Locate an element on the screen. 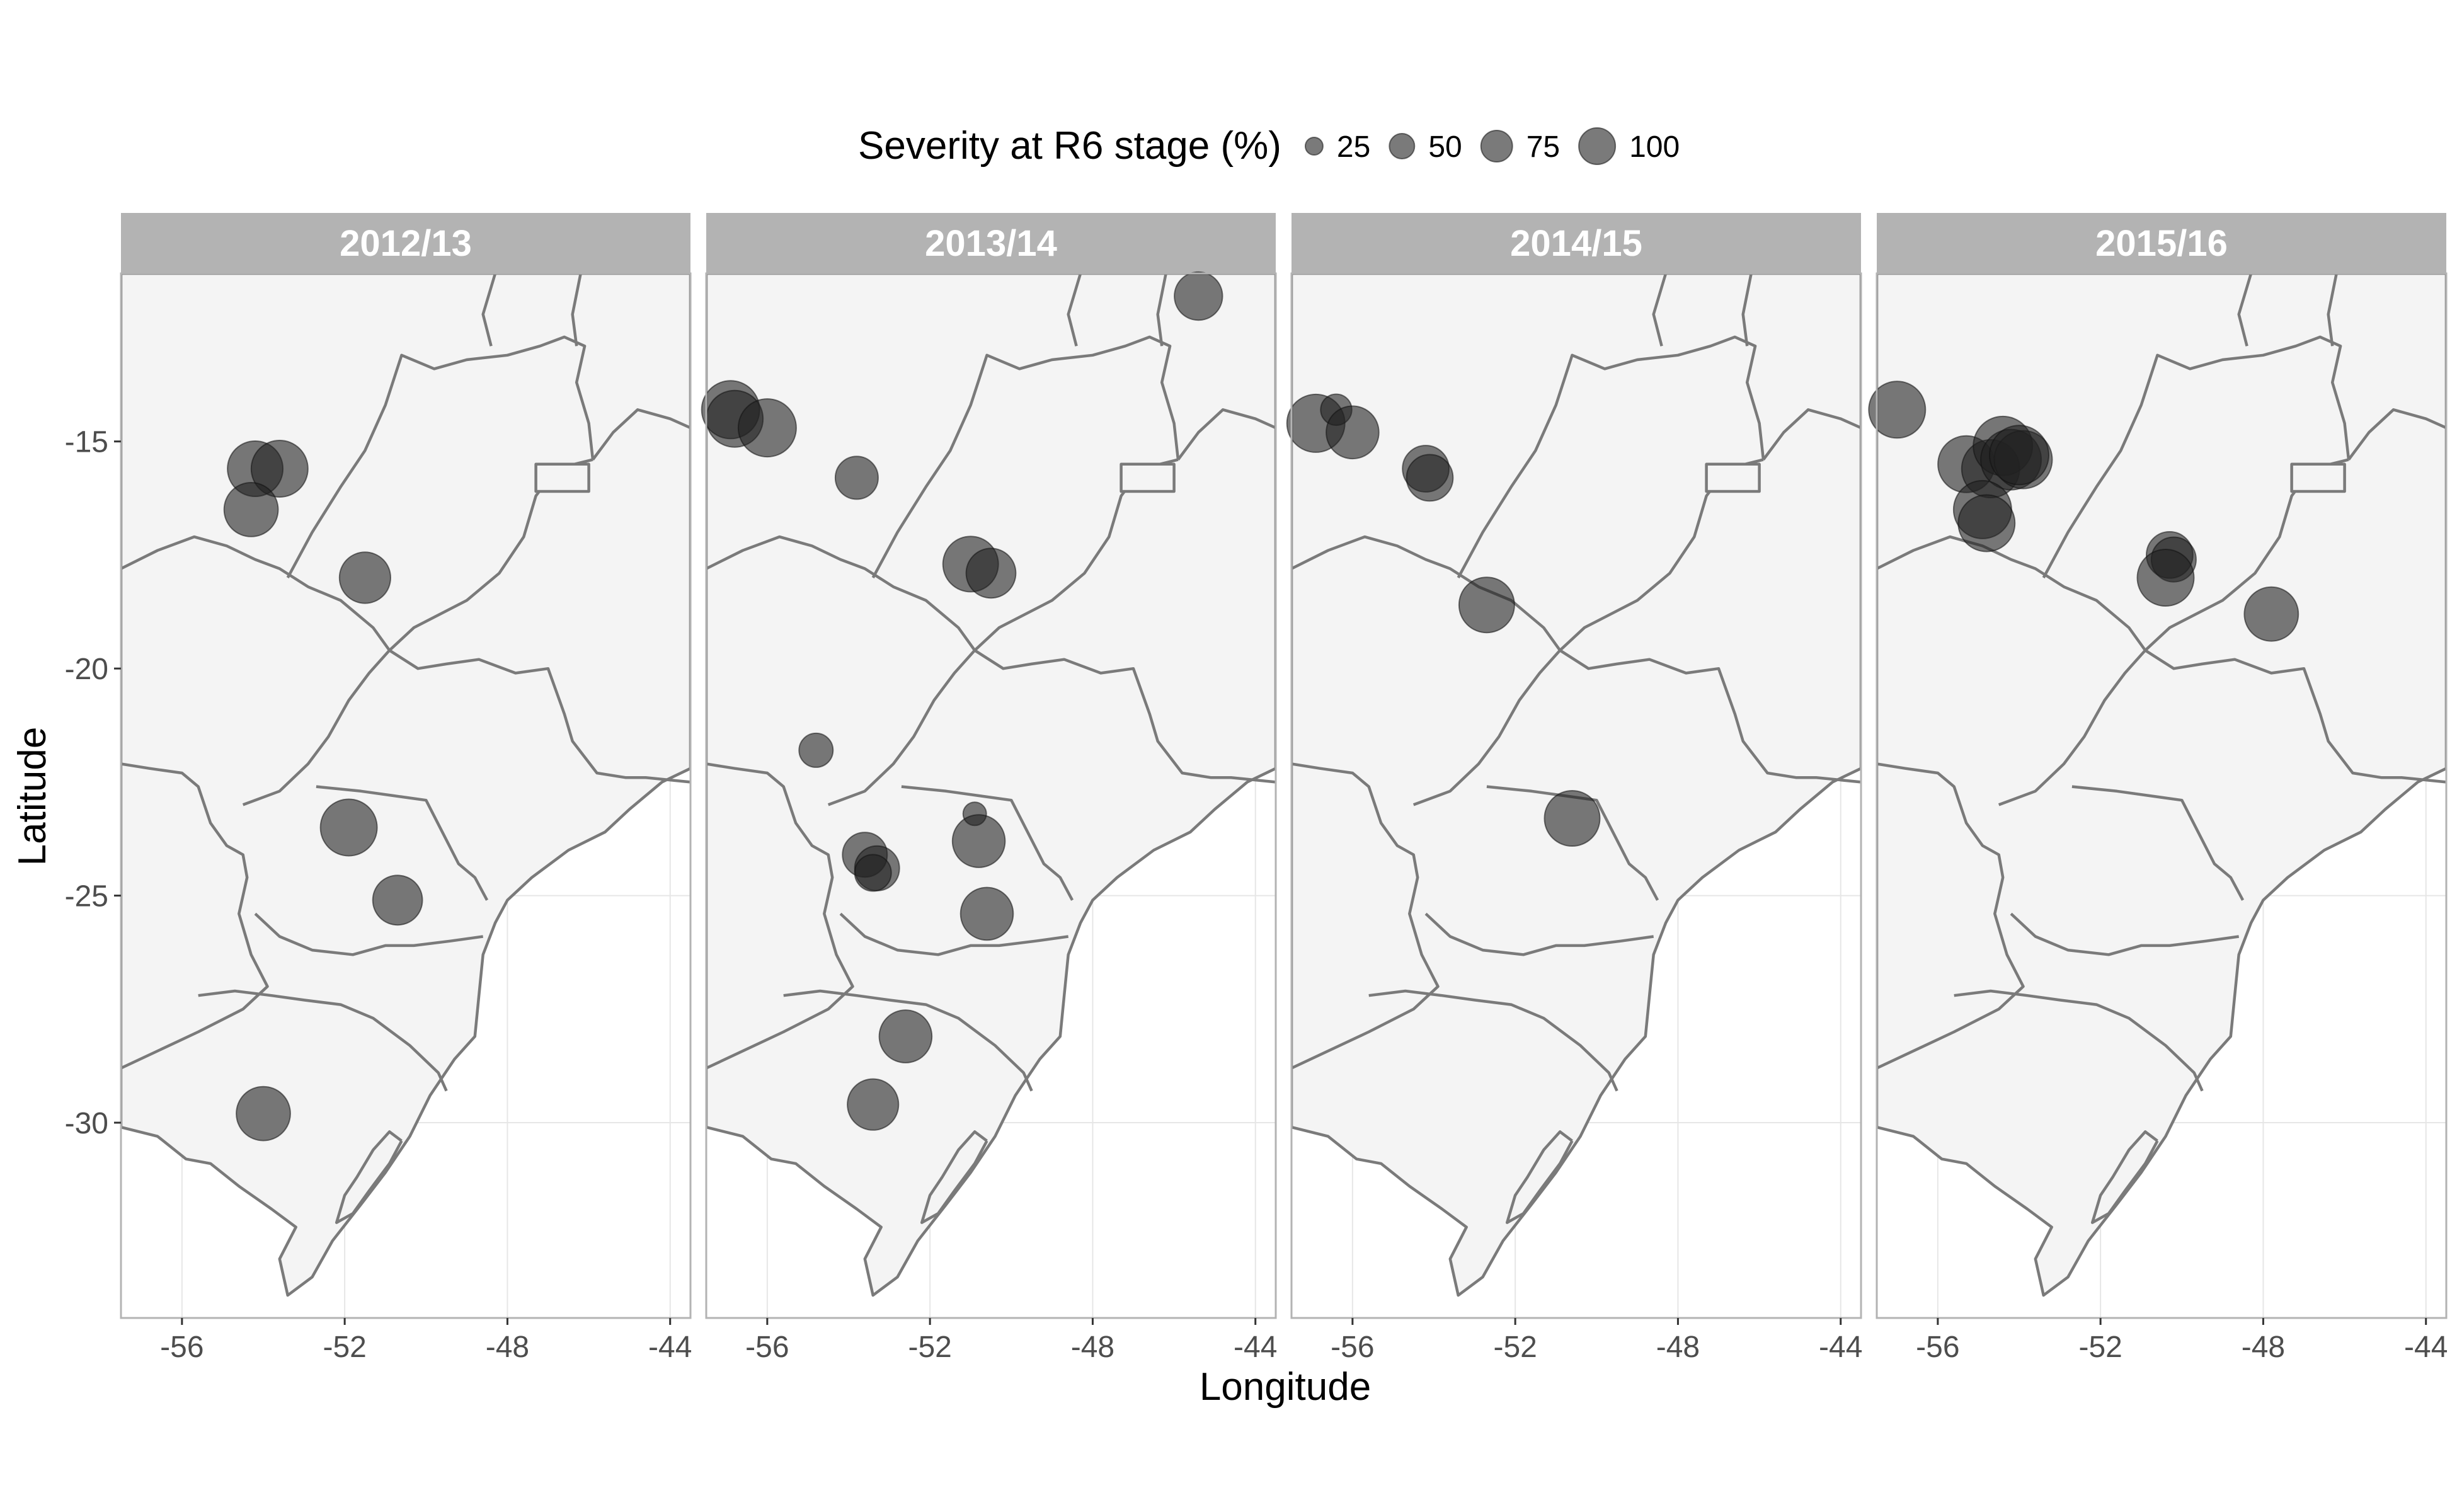 The height and width of the screenshot is (1512, 2457). legend-key: 75 is located at coordinates (1520, 147).